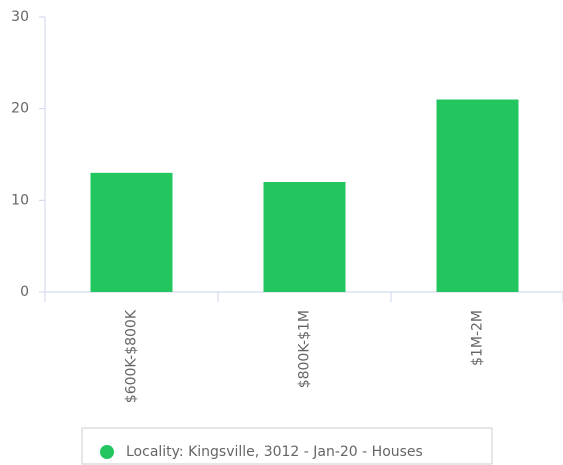 The height and width of the screenshot is (465, 563). I want to click on x-tick-label: $600K-$800K, so click(132, 356).